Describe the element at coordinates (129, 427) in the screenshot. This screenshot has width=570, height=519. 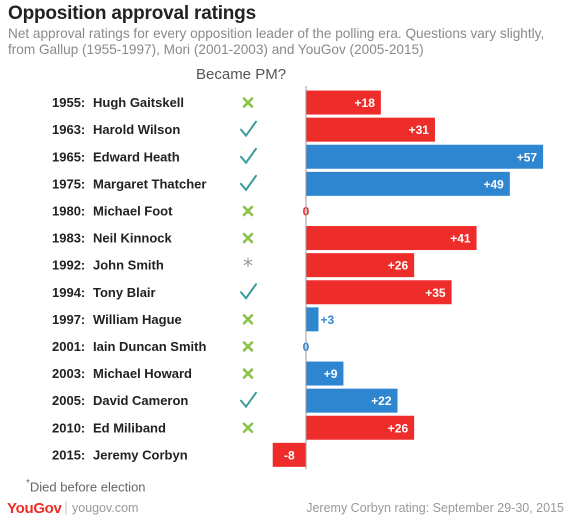
I see `row-leader-name: Ed Miliband` at that location.